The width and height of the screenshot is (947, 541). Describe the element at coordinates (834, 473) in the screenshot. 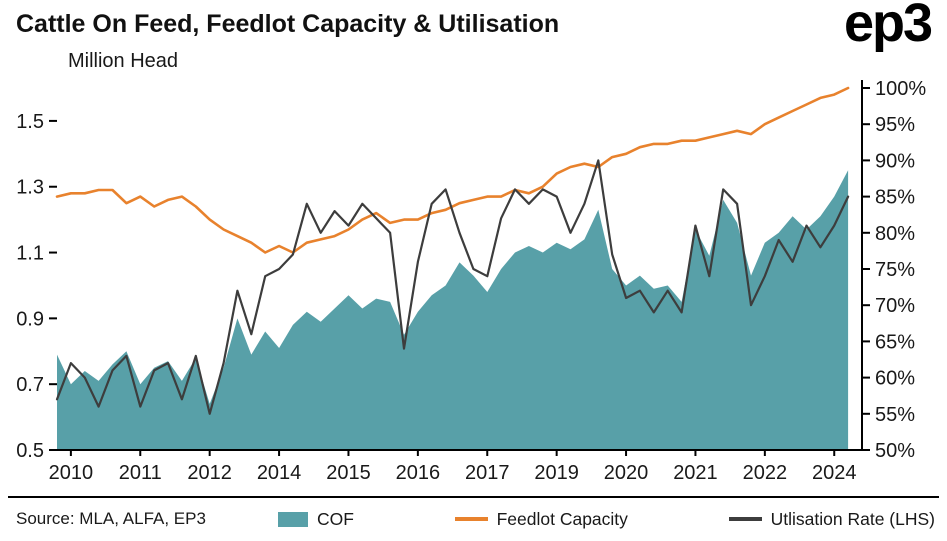

I see `x-tick-label: 2024` at that location.